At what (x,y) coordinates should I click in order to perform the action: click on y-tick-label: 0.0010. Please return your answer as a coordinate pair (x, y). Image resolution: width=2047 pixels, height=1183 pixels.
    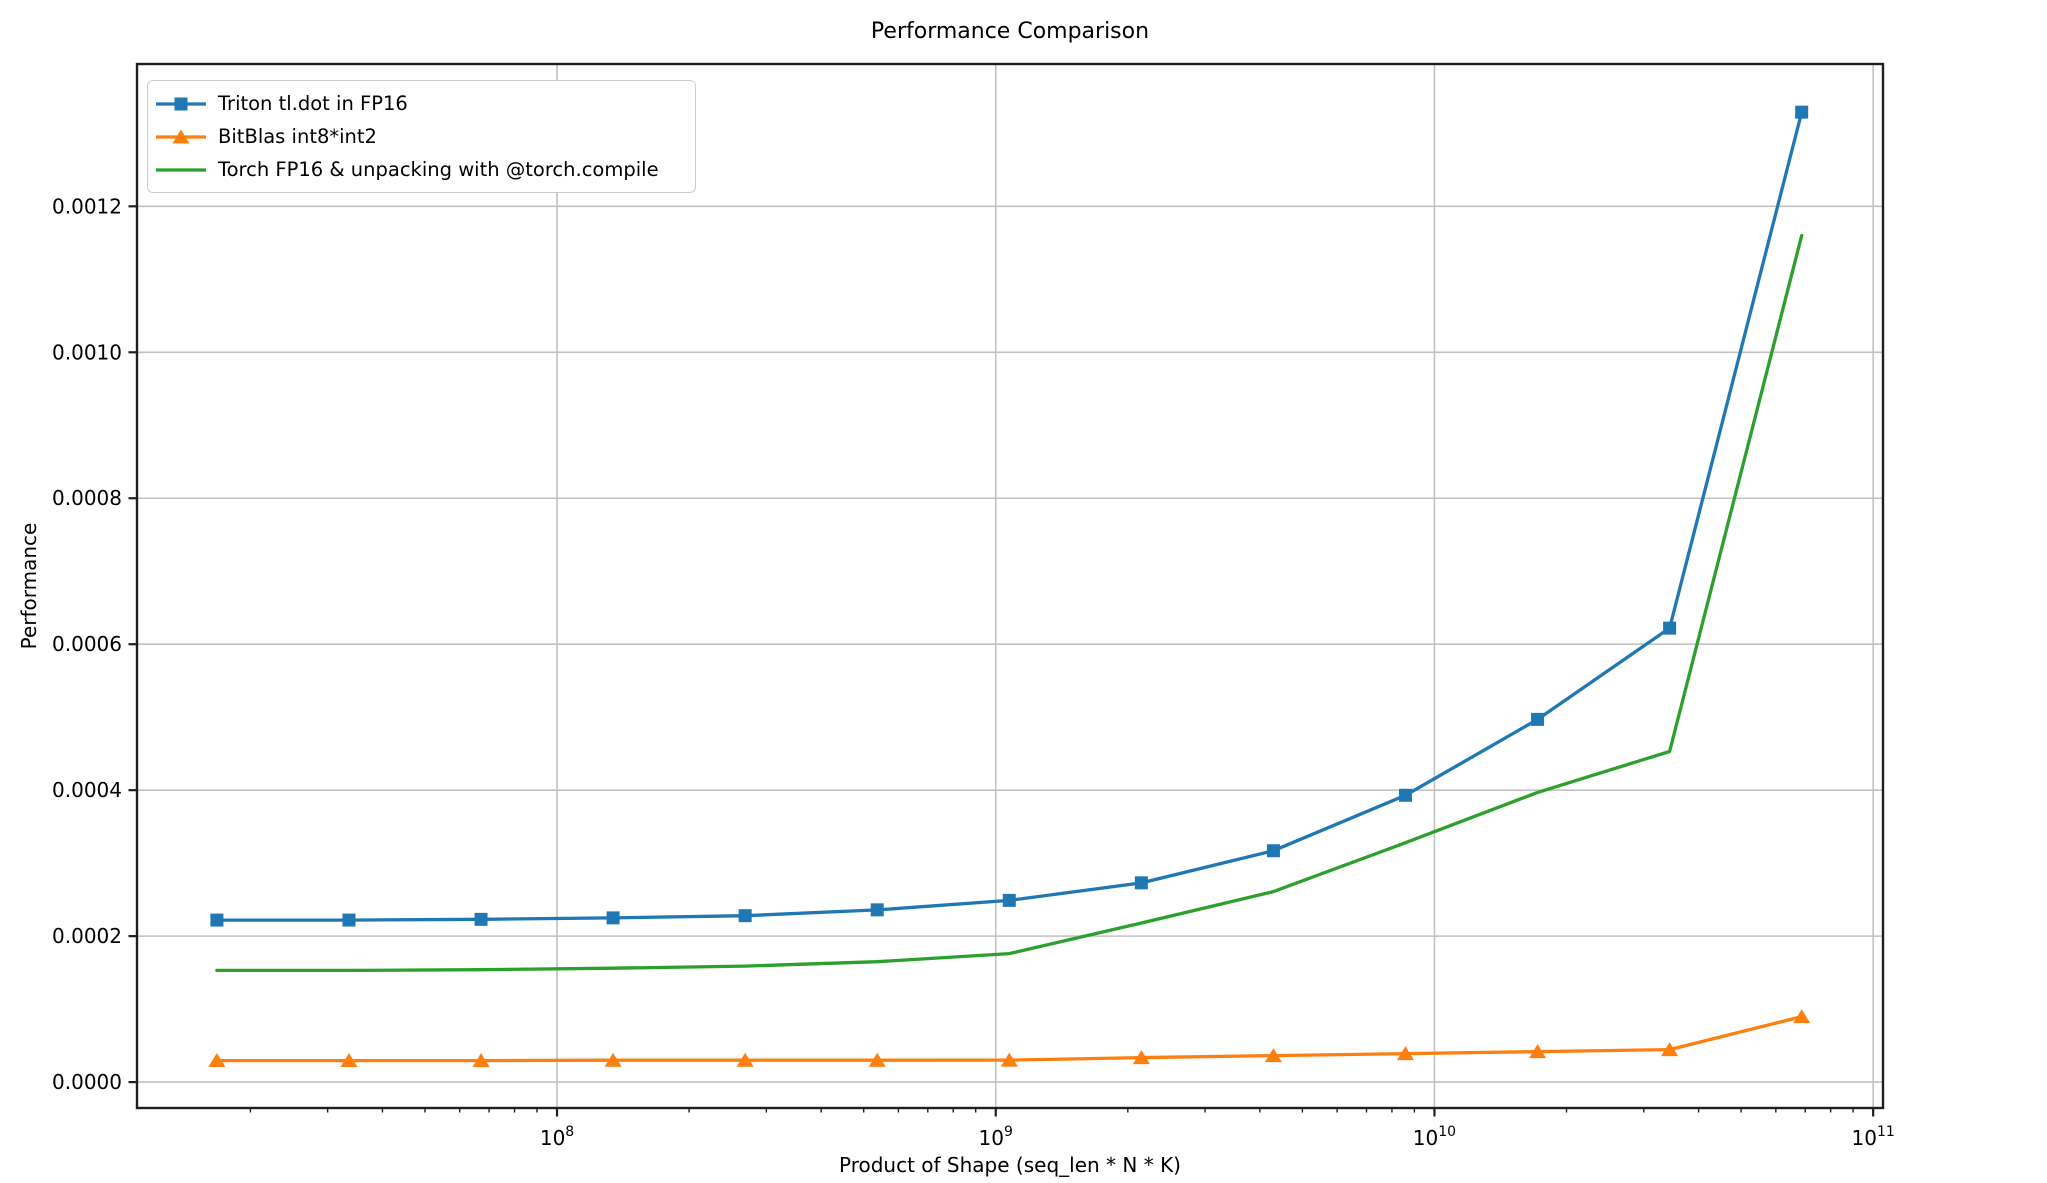
    Looking at the image, I should click on (87, 352).